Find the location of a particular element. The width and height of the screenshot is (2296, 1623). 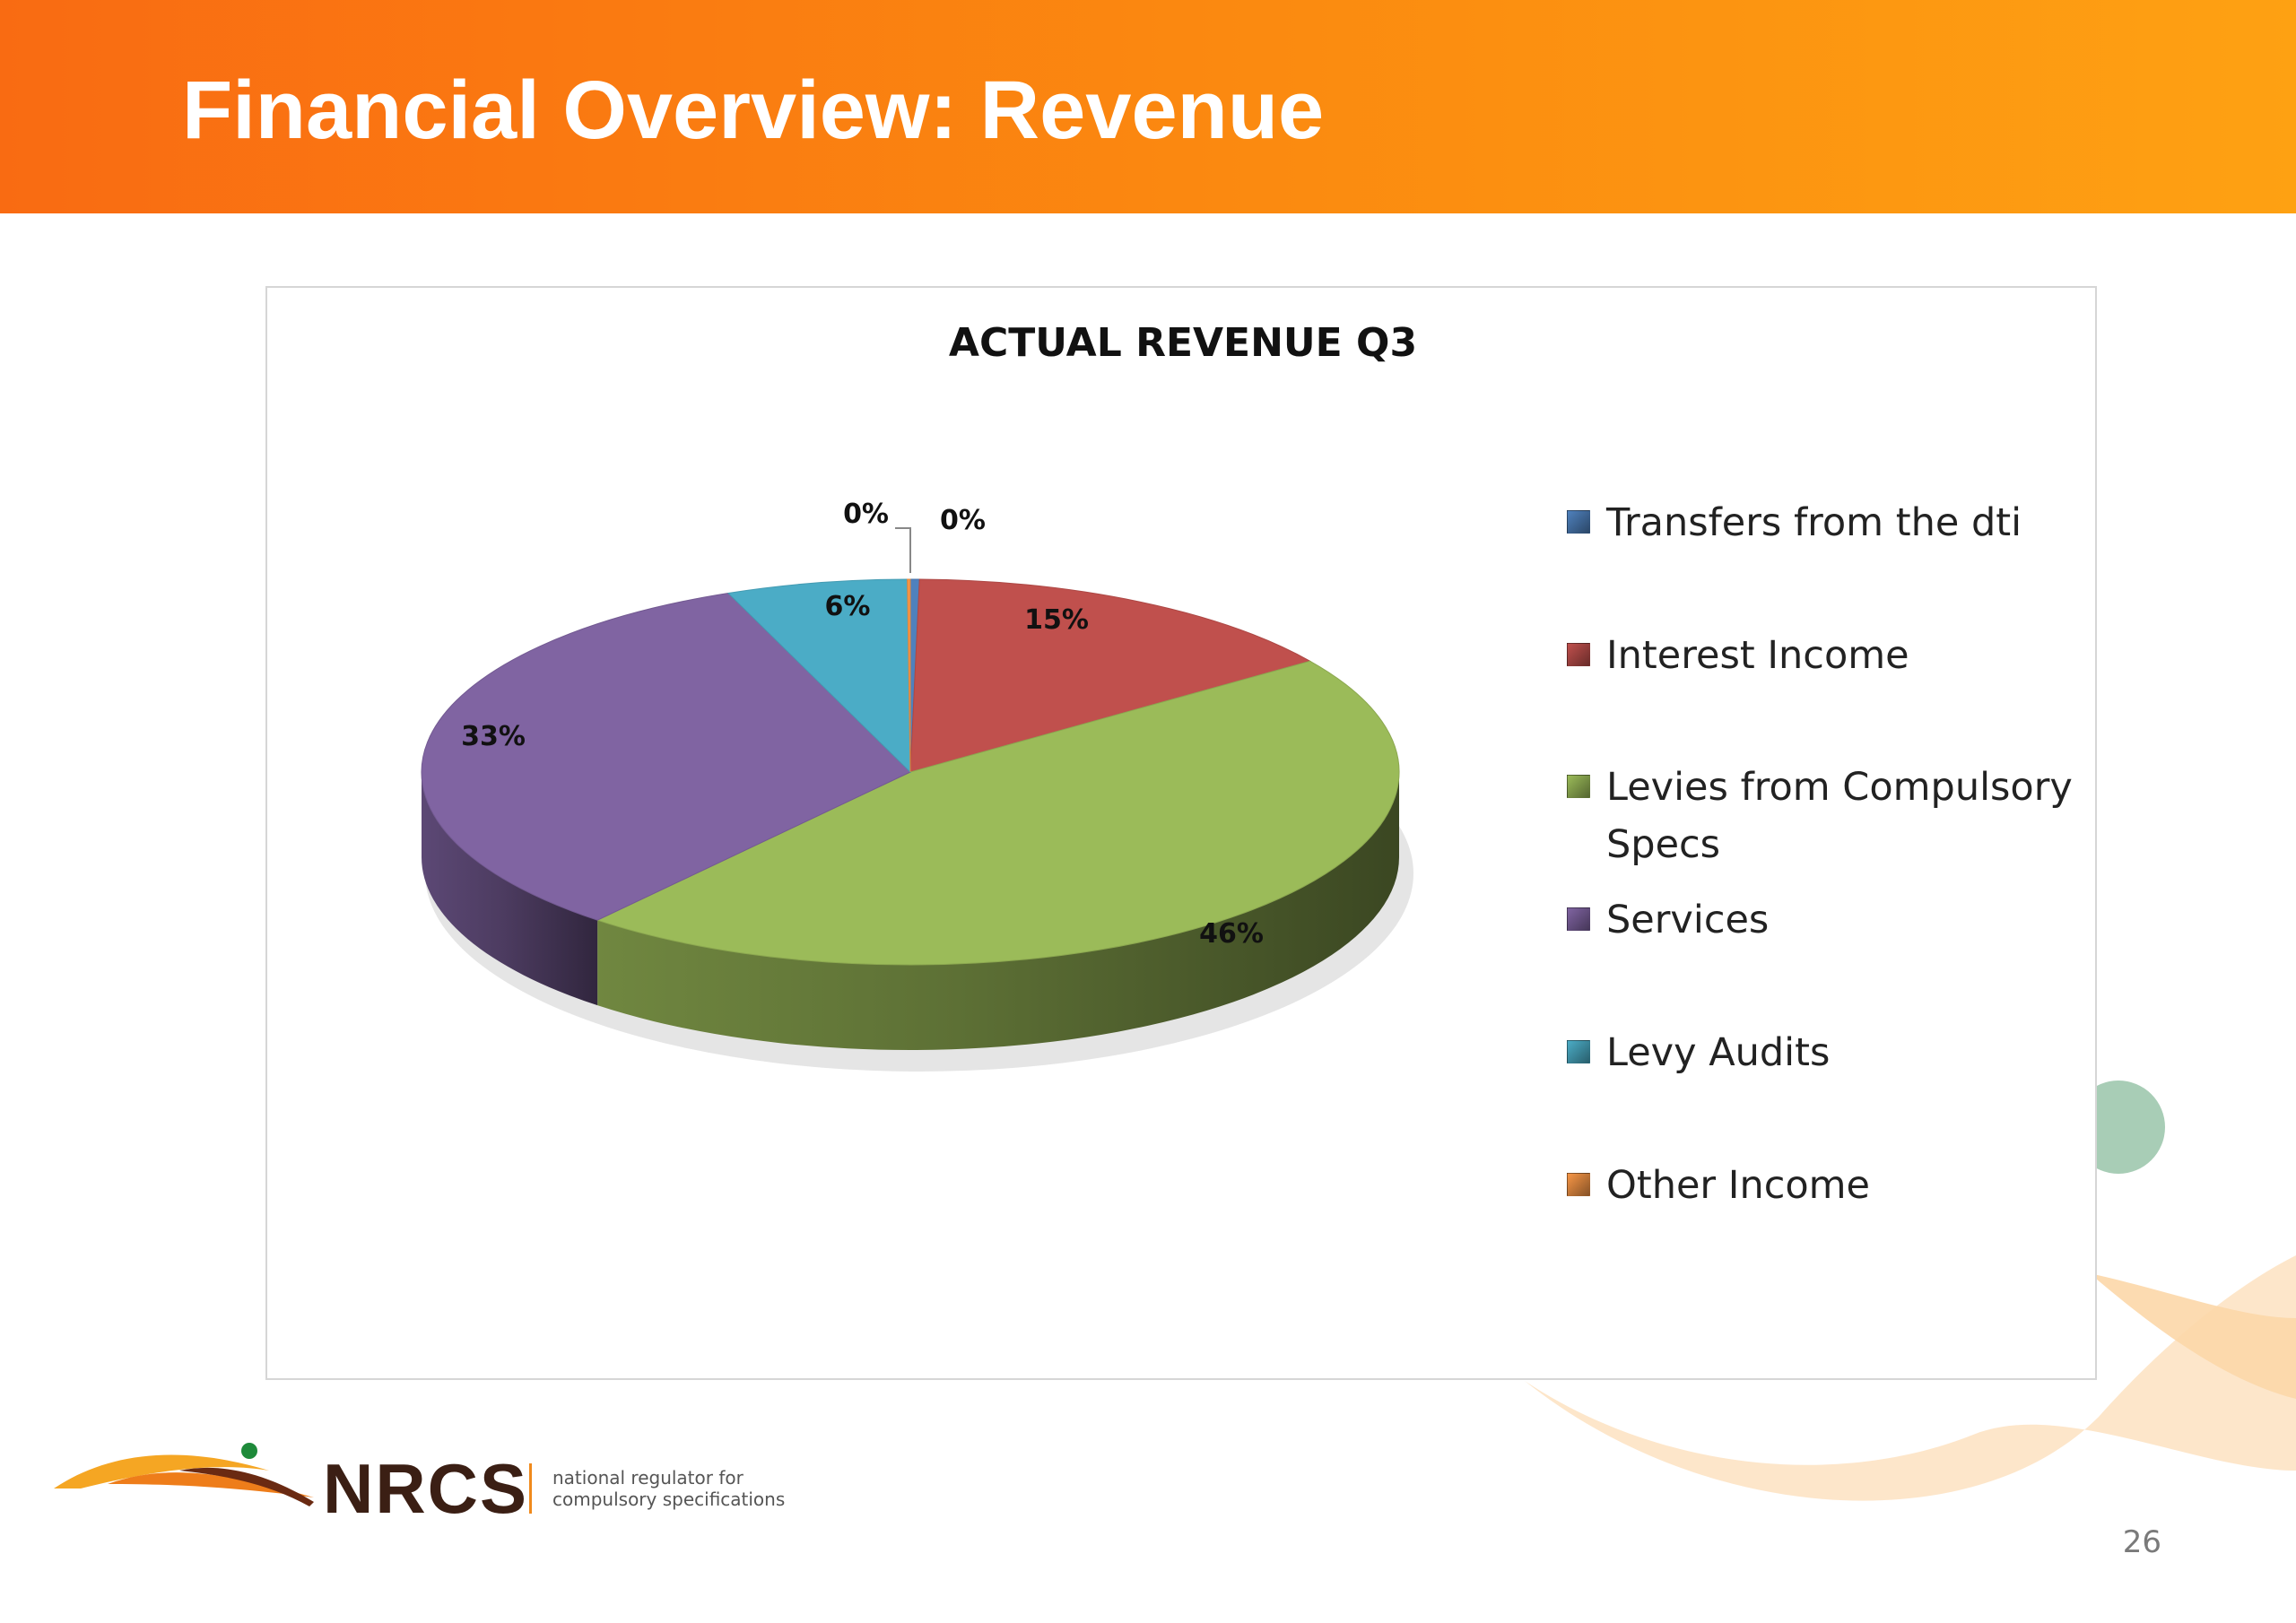

title-banner is located at coordinates (1148, 106).